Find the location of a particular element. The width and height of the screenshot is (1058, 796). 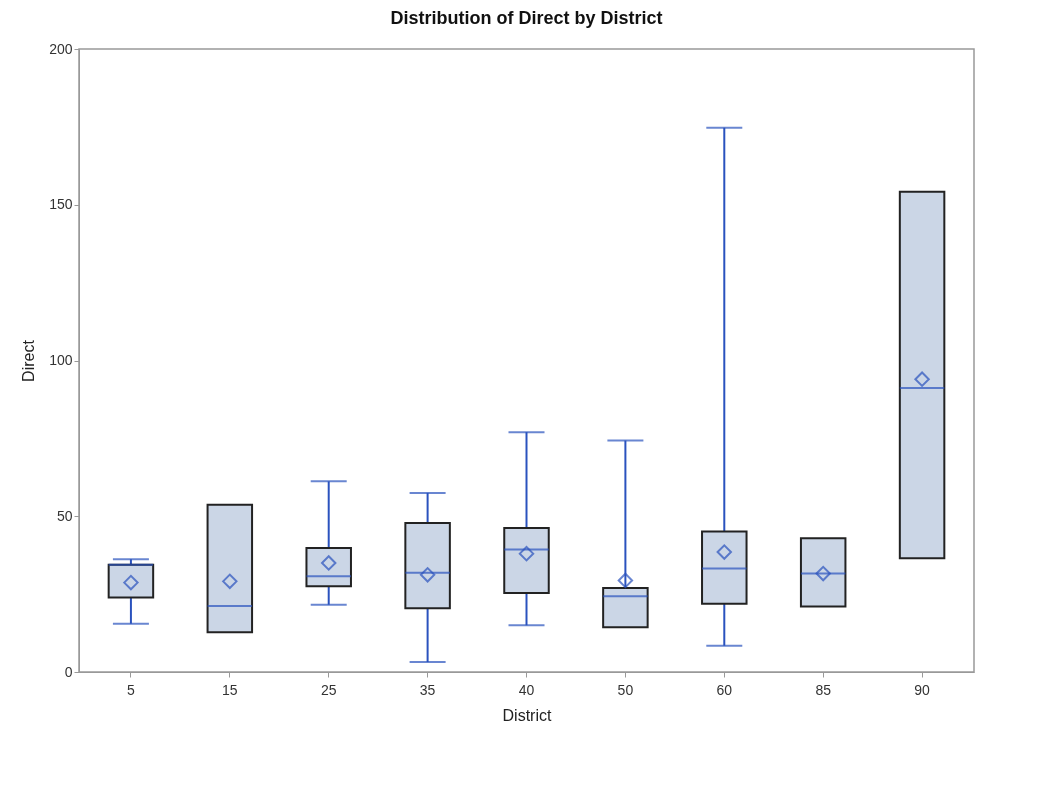

y-tick-label: 200 is located at coordinates (61, 48).